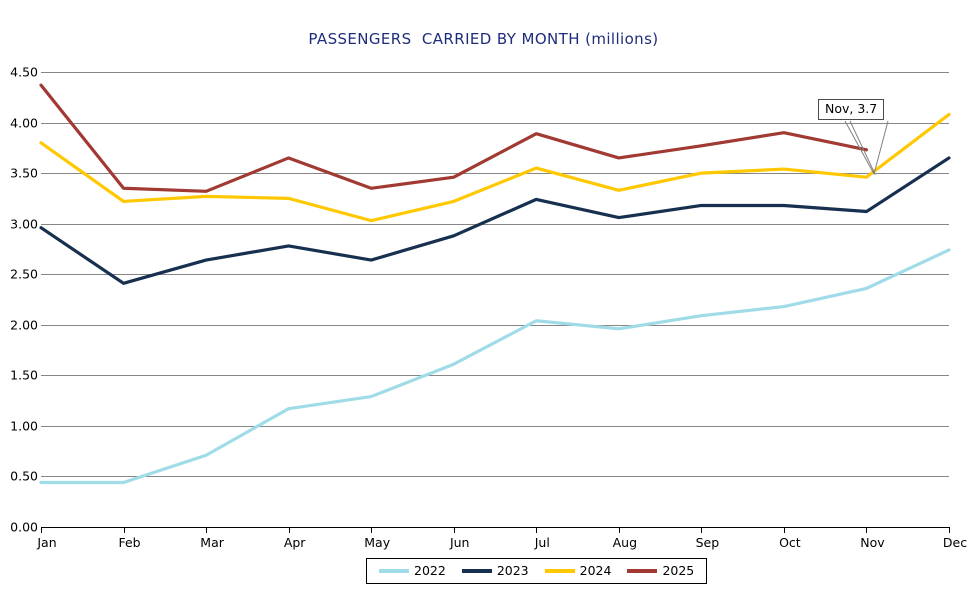  I want to click on legend-label-2022: 2022, so click(430, 570).